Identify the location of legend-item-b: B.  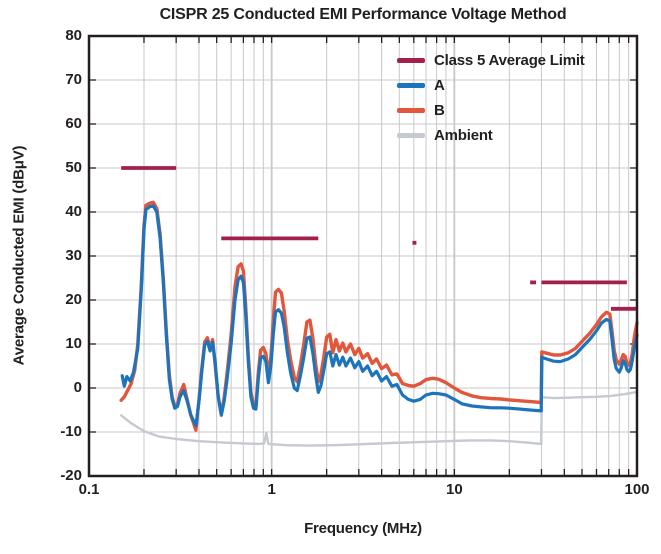
(491, 110).